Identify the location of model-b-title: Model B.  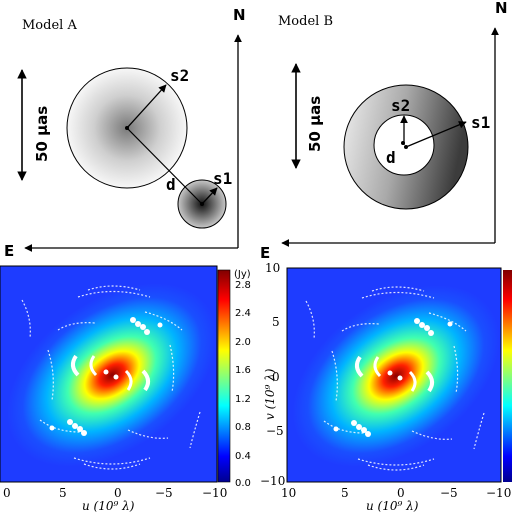
(305, 21).